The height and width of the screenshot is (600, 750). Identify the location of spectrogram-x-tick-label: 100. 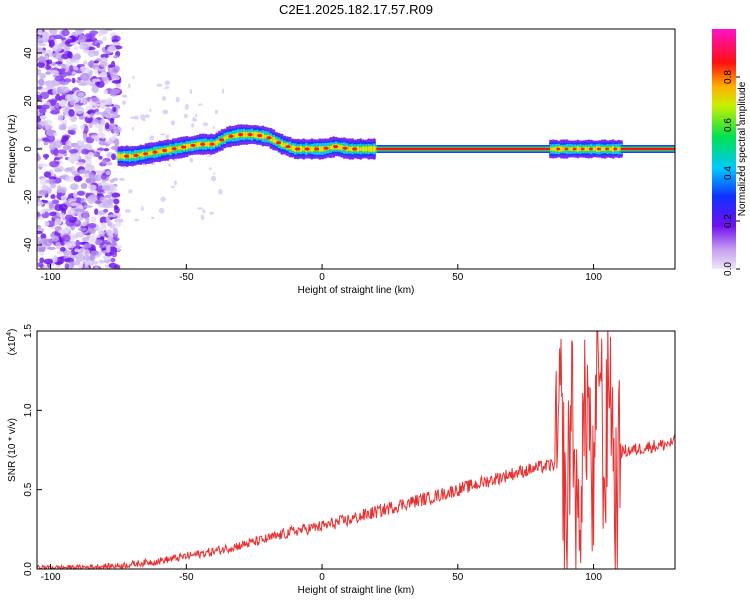
(593, 277).